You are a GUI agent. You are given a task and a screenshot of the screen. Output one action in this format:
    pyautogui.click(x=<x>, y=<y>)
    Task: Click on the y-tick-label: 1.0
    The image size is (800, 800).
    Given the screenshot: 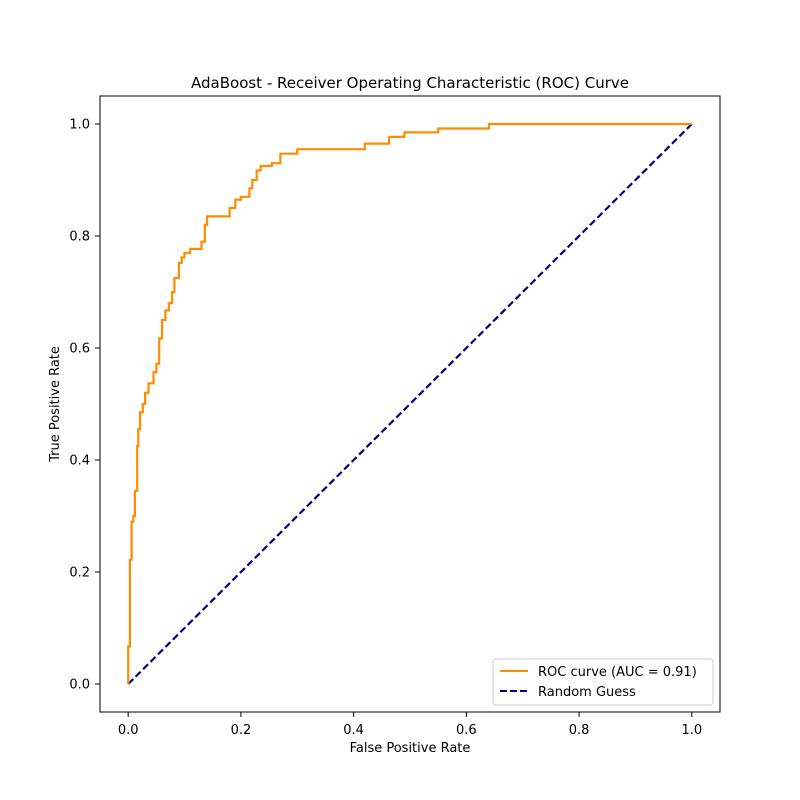 What is the action you would take?
    pyautogui.click(x=79, y=125)
    